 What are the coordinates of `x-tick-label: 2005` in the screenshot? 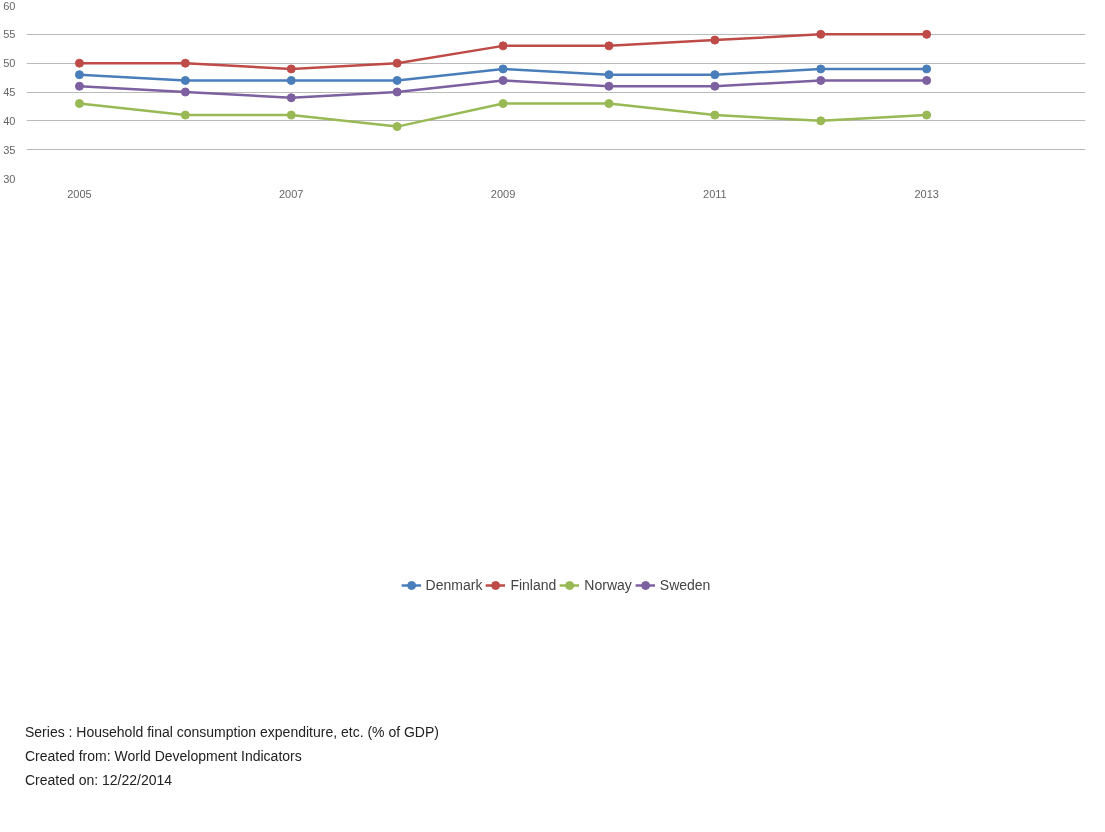 It's located at (79, 193).